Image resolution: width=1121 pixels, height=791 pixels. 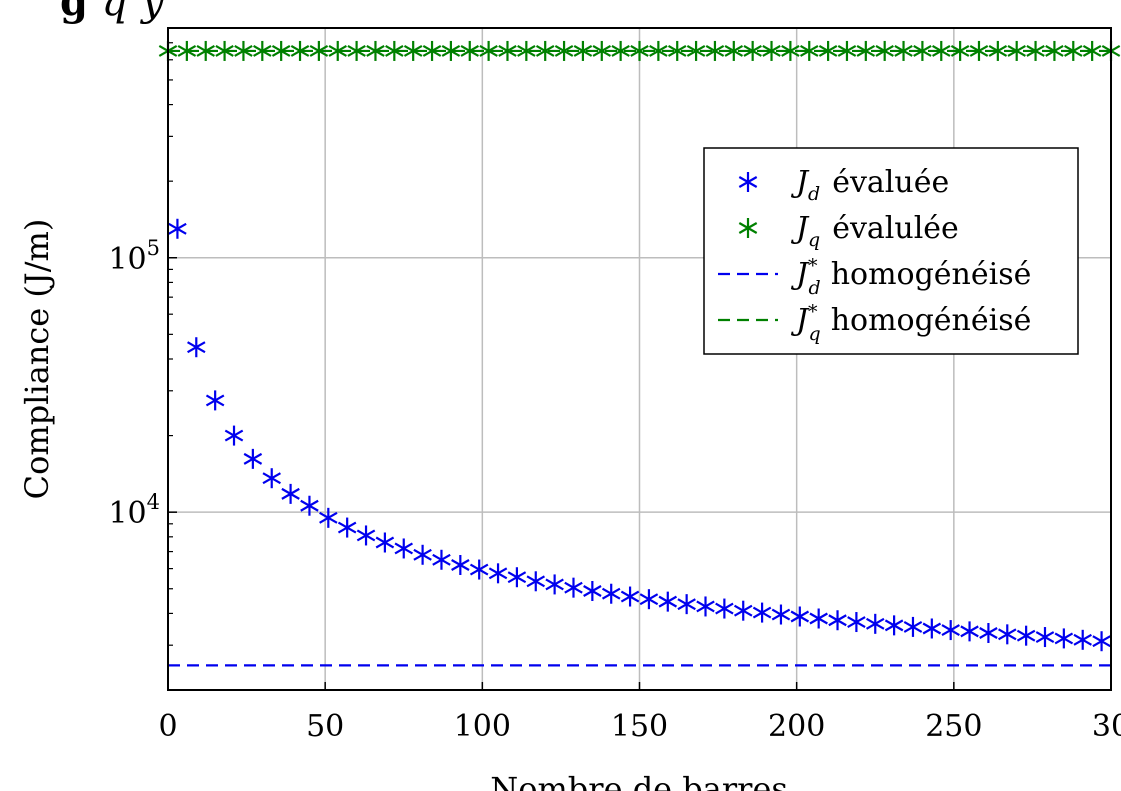 I want to click on x-tick-label: 200, so click(x=796, y=726).